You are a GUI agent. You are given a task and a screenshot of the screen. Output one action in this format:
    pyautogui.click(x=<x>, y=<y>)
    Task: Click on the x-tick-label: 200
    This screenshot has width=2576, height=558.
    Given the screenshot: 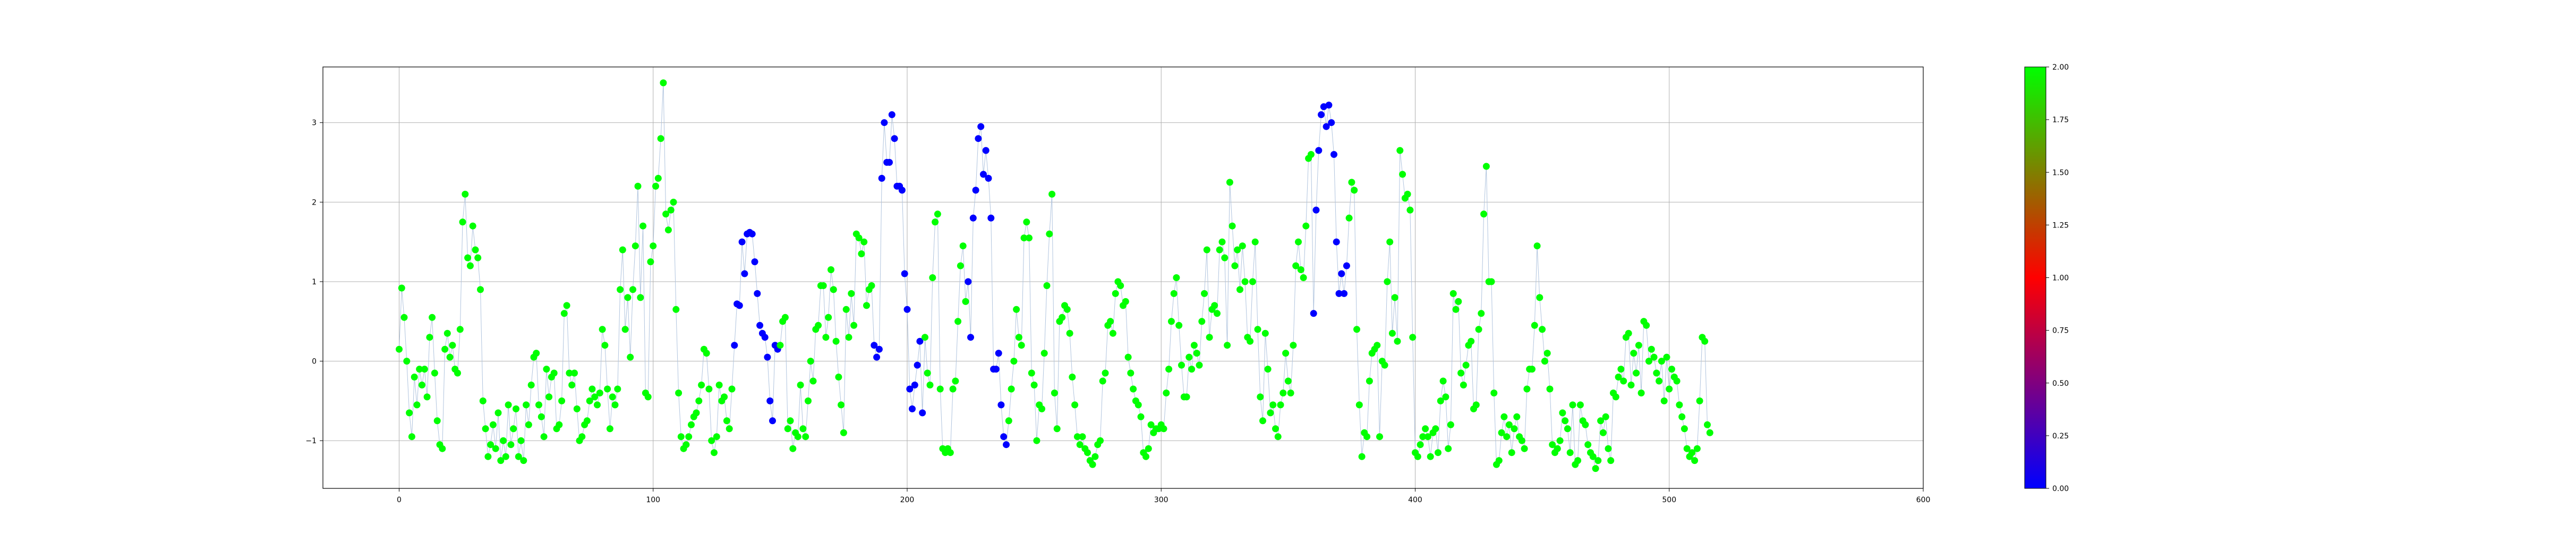 What is the action you would take?
    pyautogui.click(x=908, y=500)
    